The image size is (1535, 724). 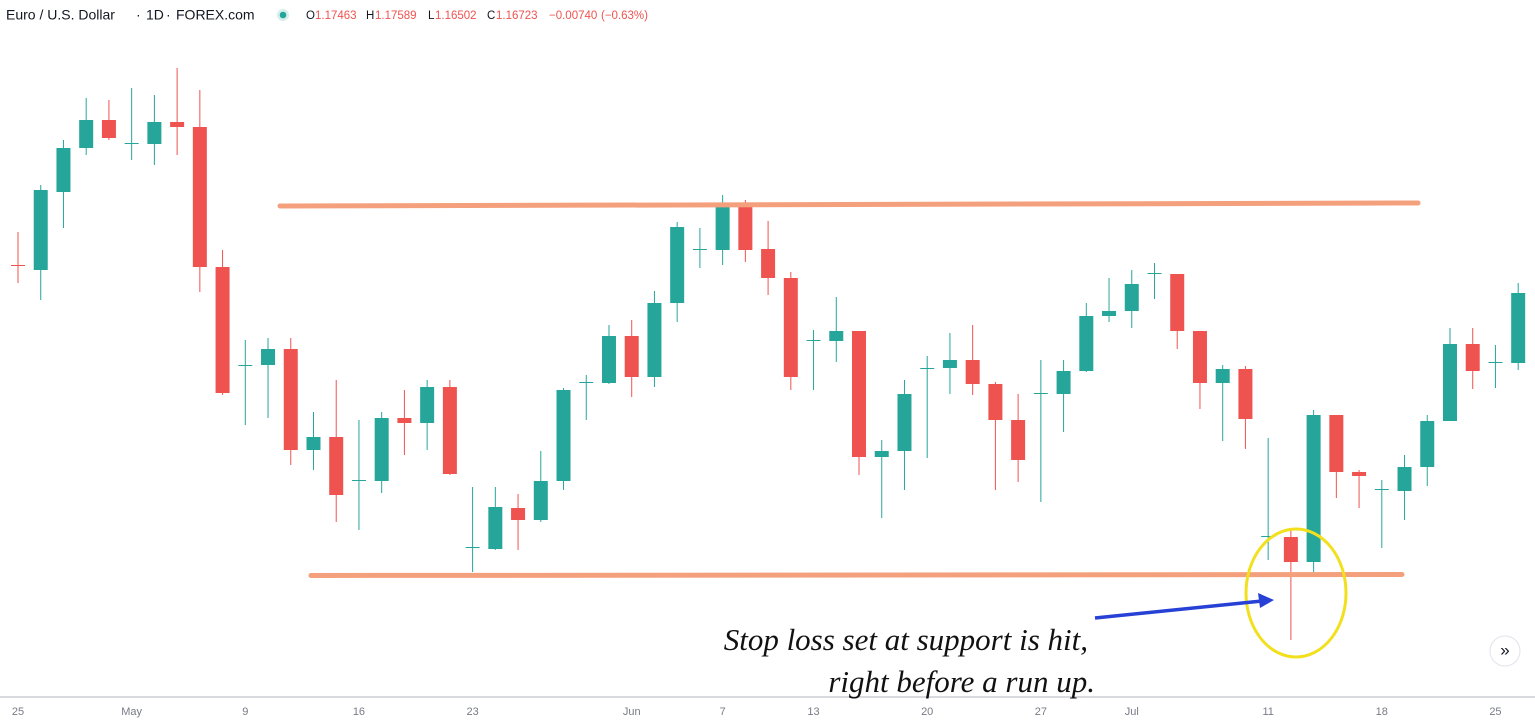 I want to click on ohlc-value: 1.17589, so click(x=396, y=16).